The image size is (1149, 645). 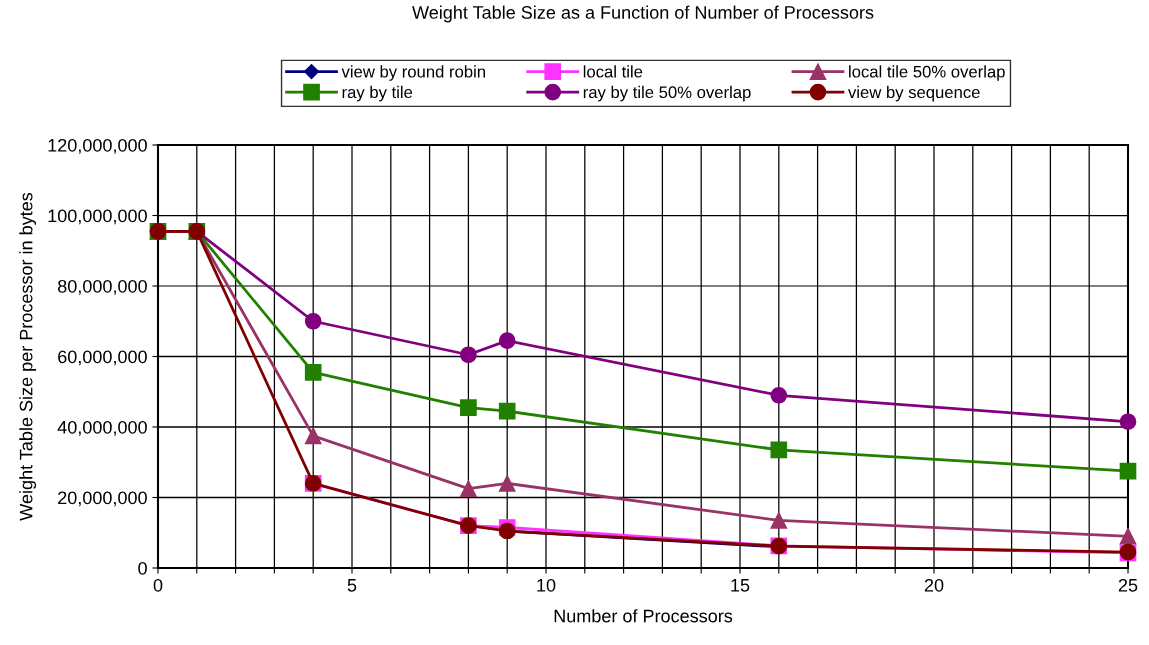 I want to click on chart-title: Weight Table Size as a Function of Number of Processors, so click(x=643, y=14).